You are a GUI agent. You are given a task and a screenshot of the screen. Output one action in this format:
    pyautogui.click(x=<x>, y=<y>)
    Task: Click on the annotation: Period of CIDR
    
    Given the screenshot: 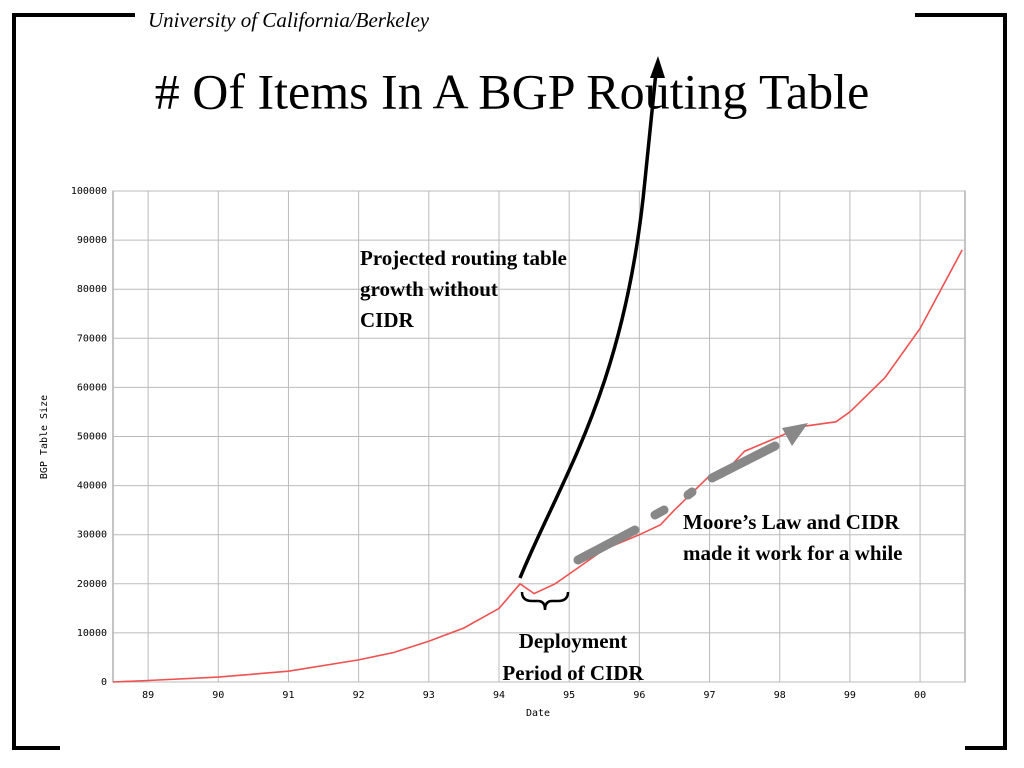 What is the action you would take?
    pyautogui.click(x=573, y=673)
    